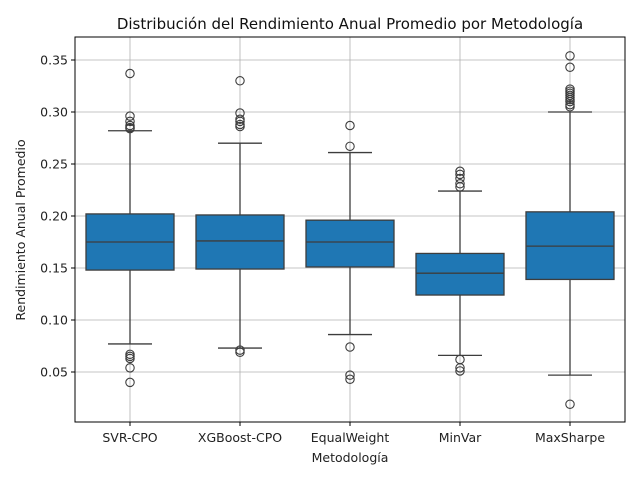 The width and height of the screenshot is (640, 480). What do you see at coordinates (54, 60) in the screenshot?
I see `y-tick-label: 0.35` at bounding box center [54, 60].